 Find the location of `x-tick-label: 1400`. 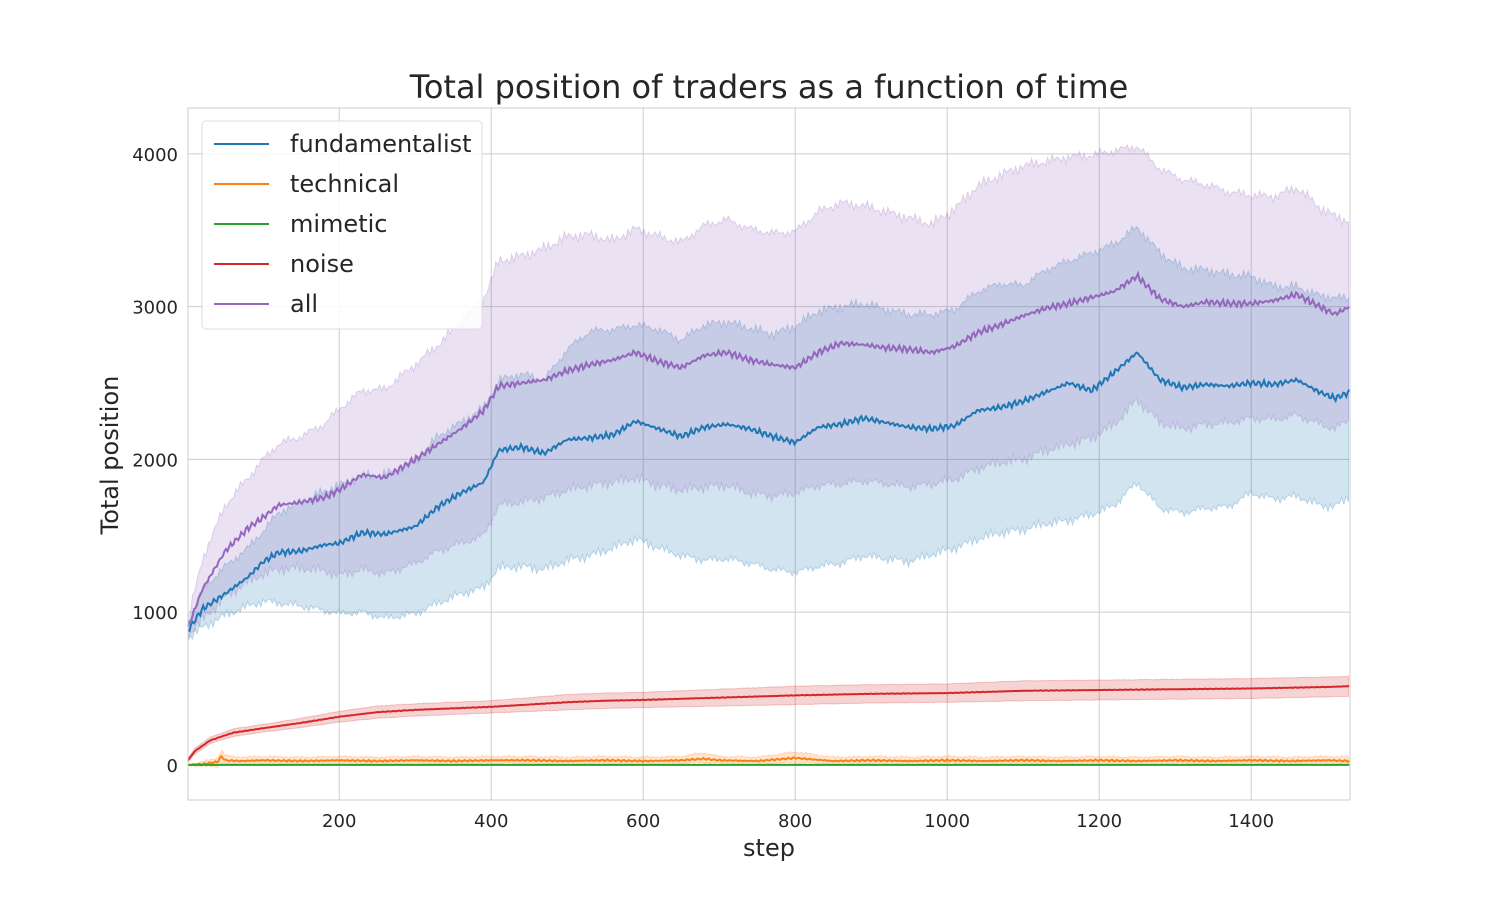

x-tick-label: 1400 is located at coordinates (1251, 821).